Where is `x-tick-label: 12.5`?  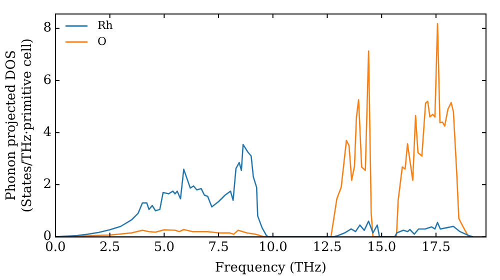
x-tick-label: 12.5 is located at coordinates (327, 247).